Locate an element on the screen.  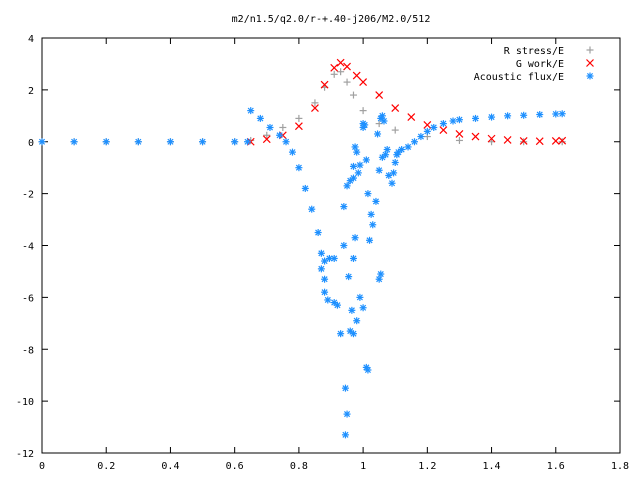
y-tick-label: -8 is located at coordinates (28, 350).